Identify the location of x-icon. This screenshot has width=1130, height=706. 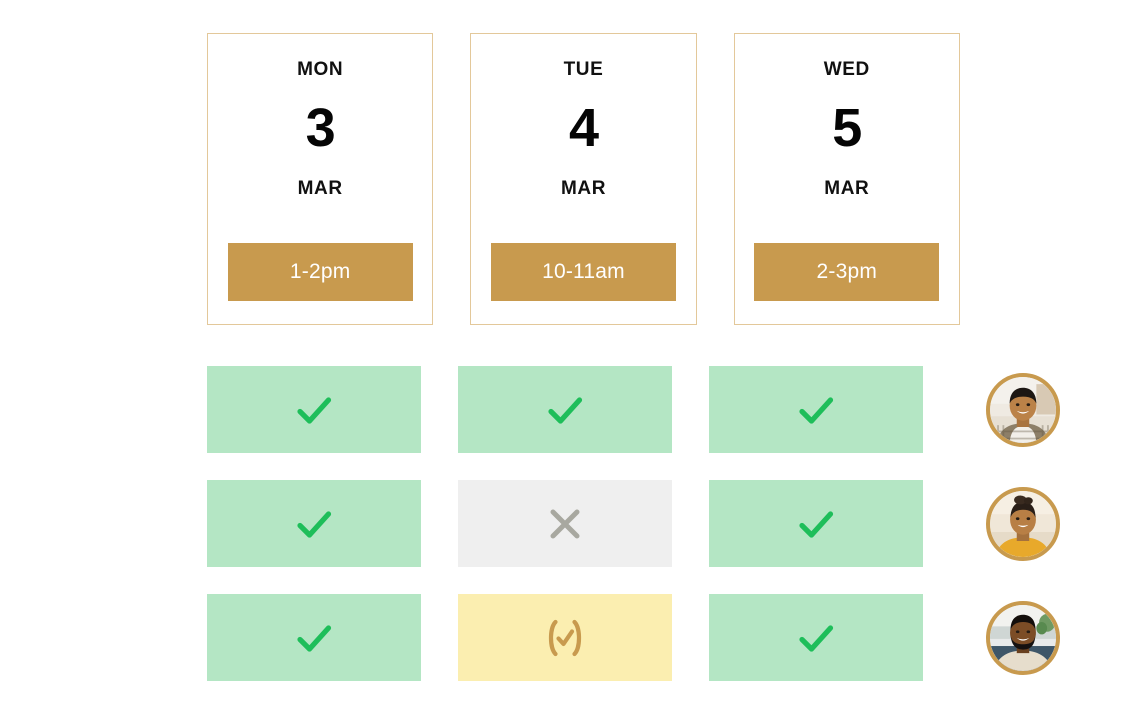
(565, 524).